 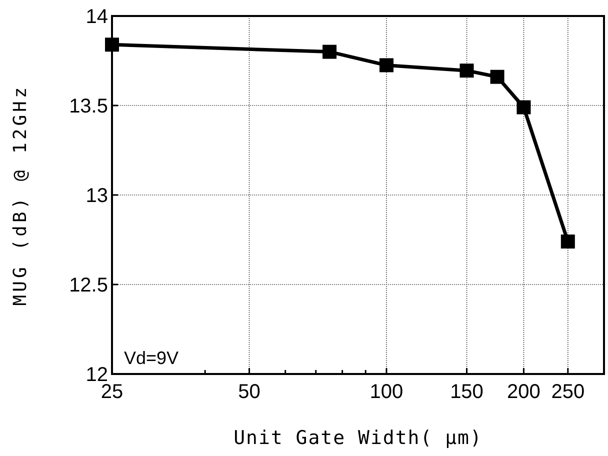 What do you see at coordinates (97, 196) in the screenshot?
I see `y-tick-label: 13` at bounding box center [97, 196].